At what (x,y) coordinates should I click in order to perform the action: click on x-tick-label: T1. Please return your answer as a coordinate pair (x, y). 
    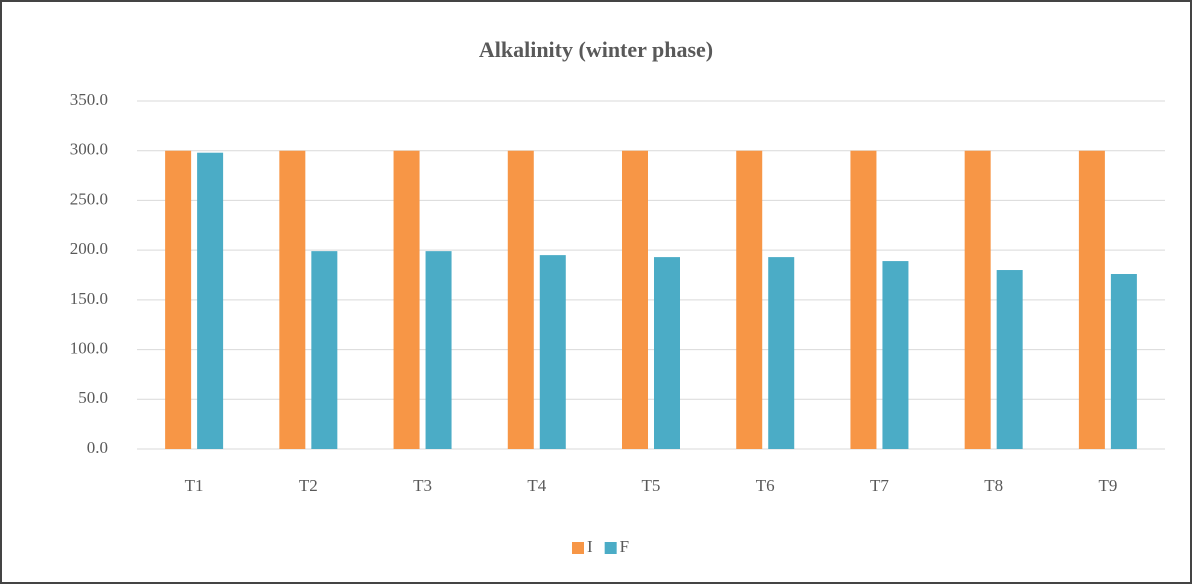
    Looking at the image, I should click on (194, 485).